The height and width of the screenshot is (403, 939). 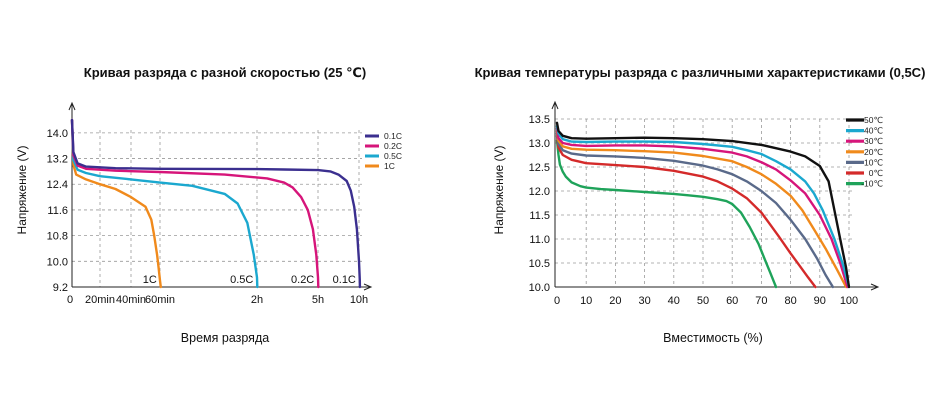 I want to click on legend: 50℃40℃30℃20℃10℃0℃-10℃, so click(x=864, y=152).